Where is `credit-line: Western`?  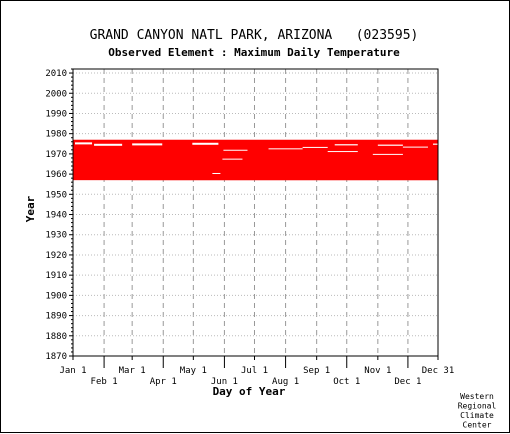 credit-line: Western is located at coordinates (477, 396).